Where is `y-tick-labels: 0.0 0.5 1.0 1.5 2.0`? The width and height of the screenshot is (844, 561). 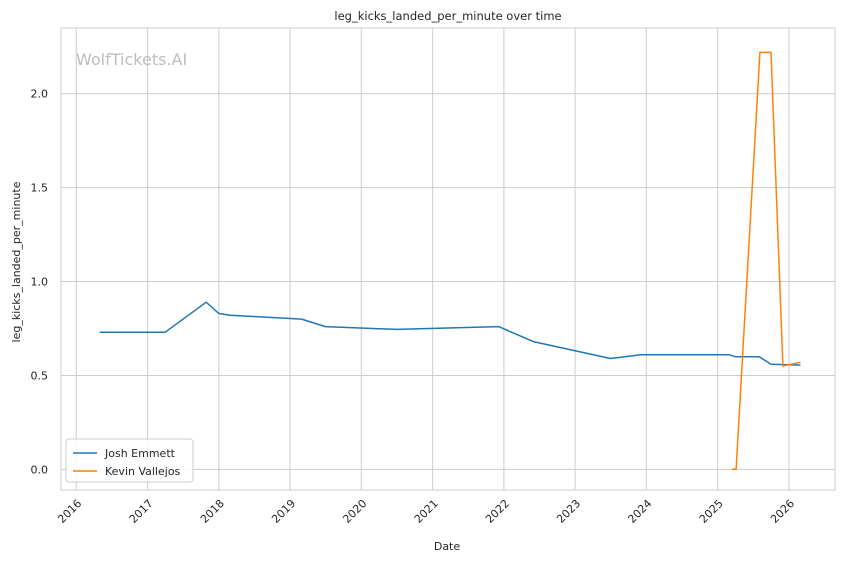 y-tick-labels: 0.0 0.5 1.0 1.5 2.0 is located at coordinates (40, 282).